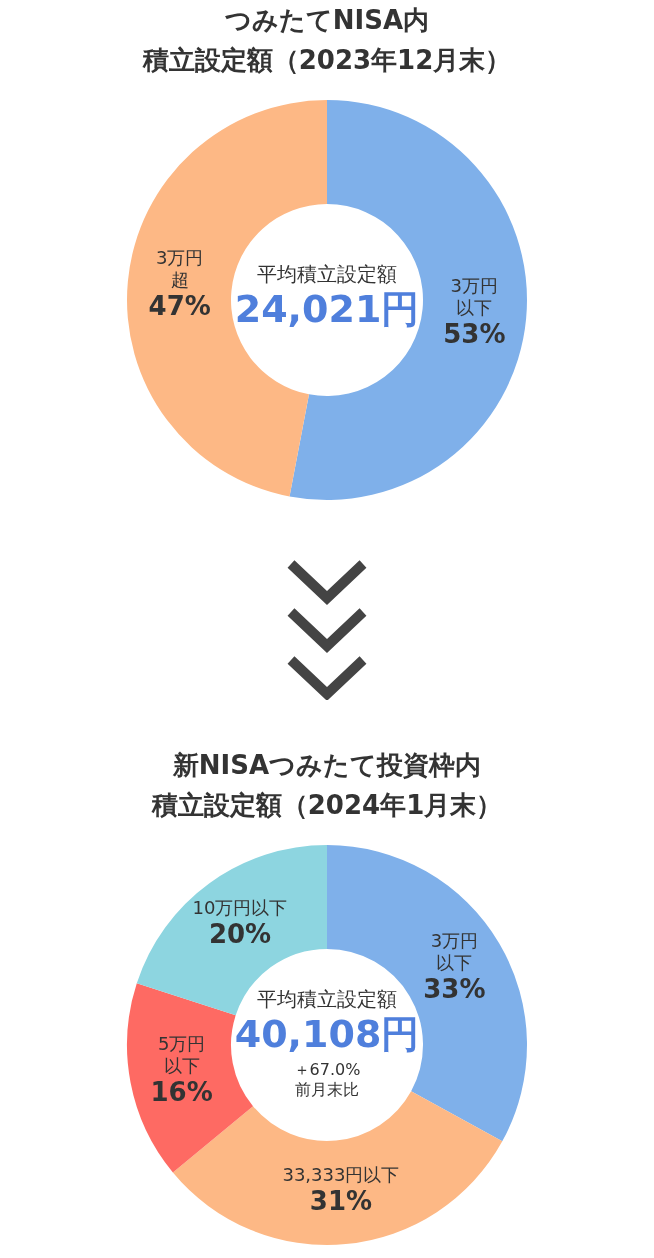 This screenshot has width=654, height=1258. I want to click on text: ＋67.0%, so click(327, 1070).